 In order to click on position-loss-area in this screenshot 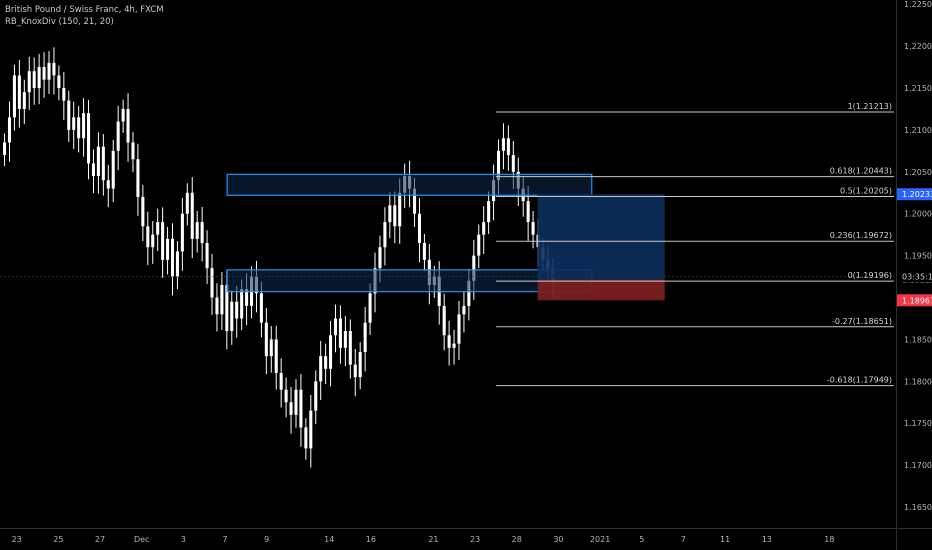, I will do `click(601, 290)`.